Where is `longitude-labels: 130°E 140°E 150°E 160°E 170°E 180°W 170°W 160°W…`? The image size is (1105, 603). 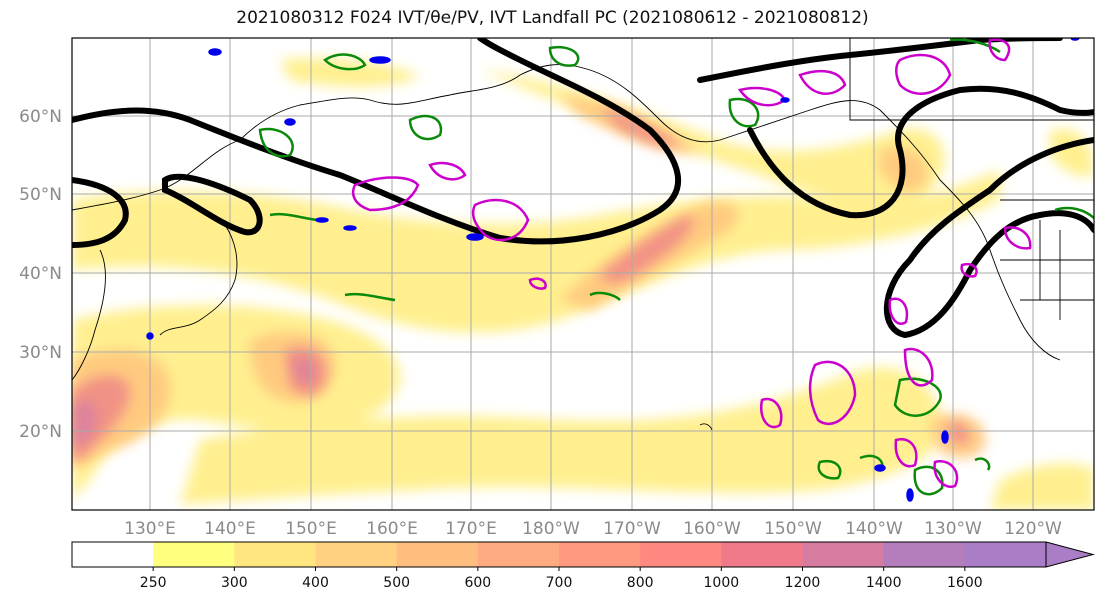 longitude-labels: 130°E 140°E 150°E 160°E 170°E 180°W 170°W 160°W… is located at coordinates (593, 529).